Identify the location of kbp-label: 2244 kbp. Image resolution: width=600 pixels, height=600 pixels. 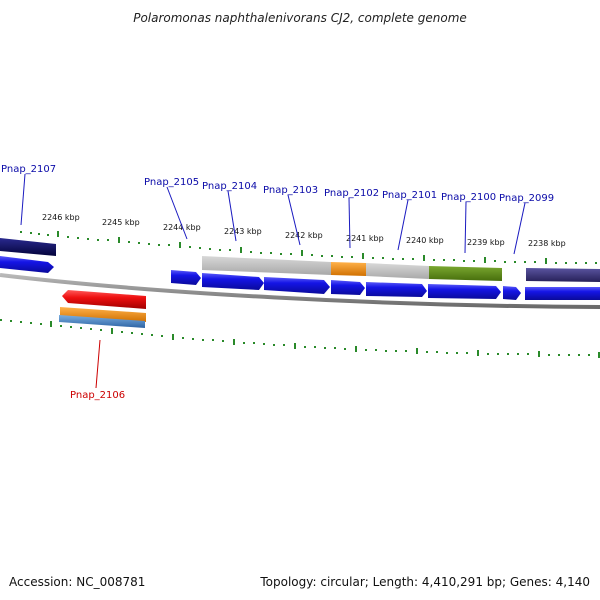
(182, 227).